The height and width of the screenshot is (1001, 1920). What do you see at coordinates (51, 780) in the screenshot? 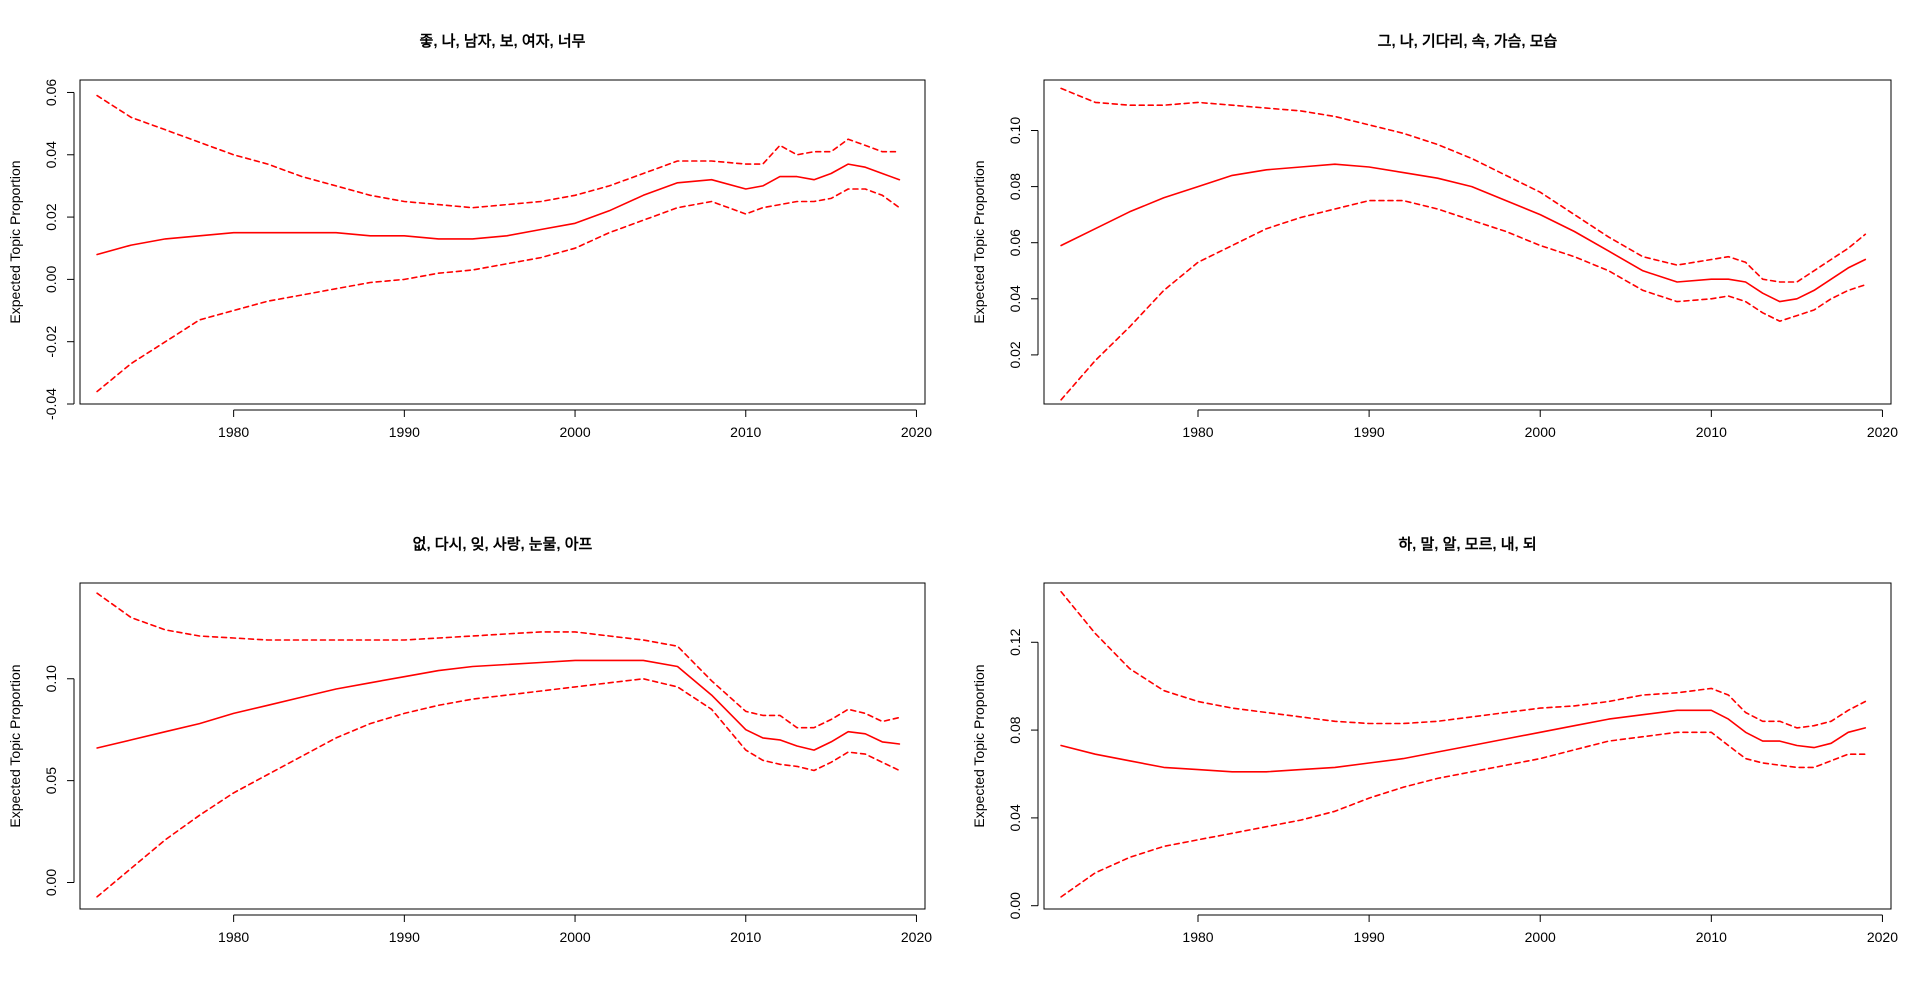
I see `y-tick-label: 0.05` at bounding box center [51, 780].